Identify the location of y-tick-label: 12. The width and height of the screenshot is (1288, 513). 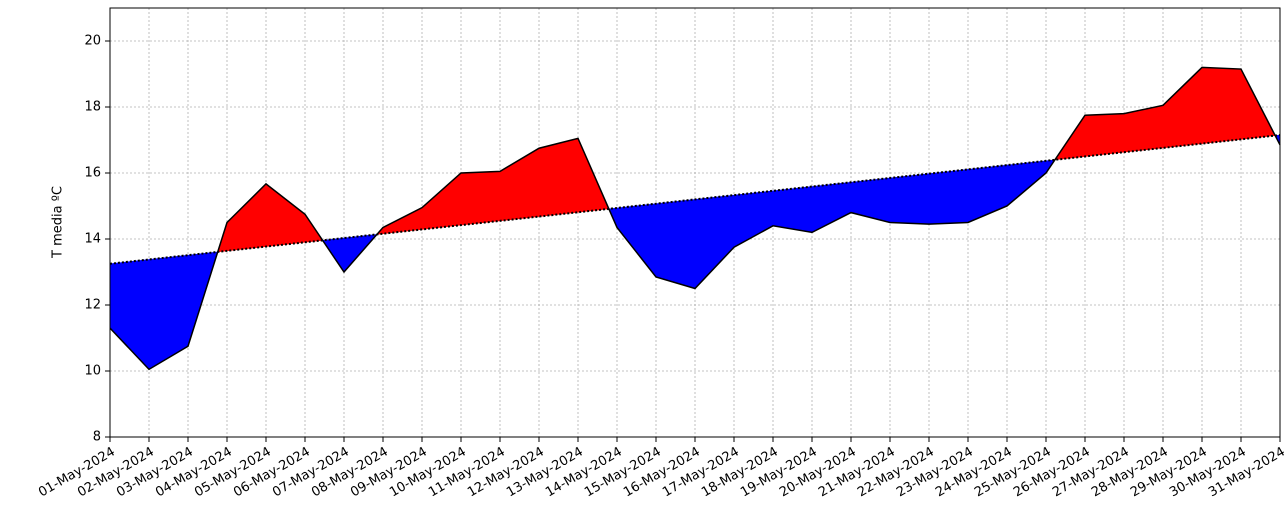
(92, 305).